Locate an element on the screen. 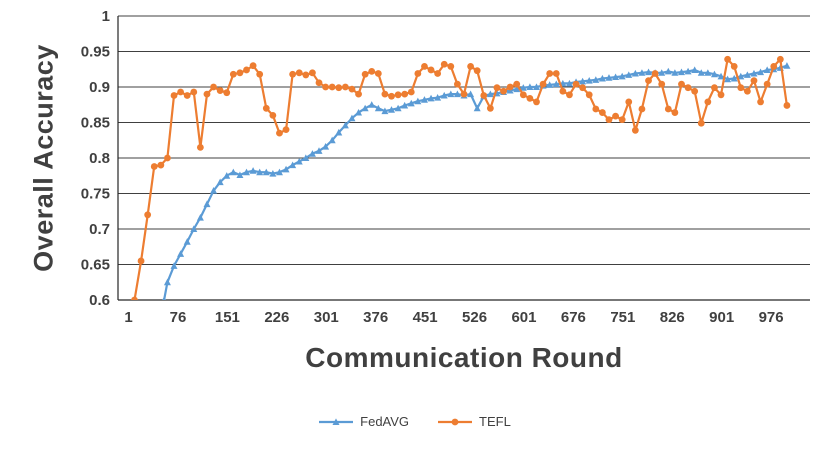  y-tick-label: 0.8 is located at coordinates (99, 158).